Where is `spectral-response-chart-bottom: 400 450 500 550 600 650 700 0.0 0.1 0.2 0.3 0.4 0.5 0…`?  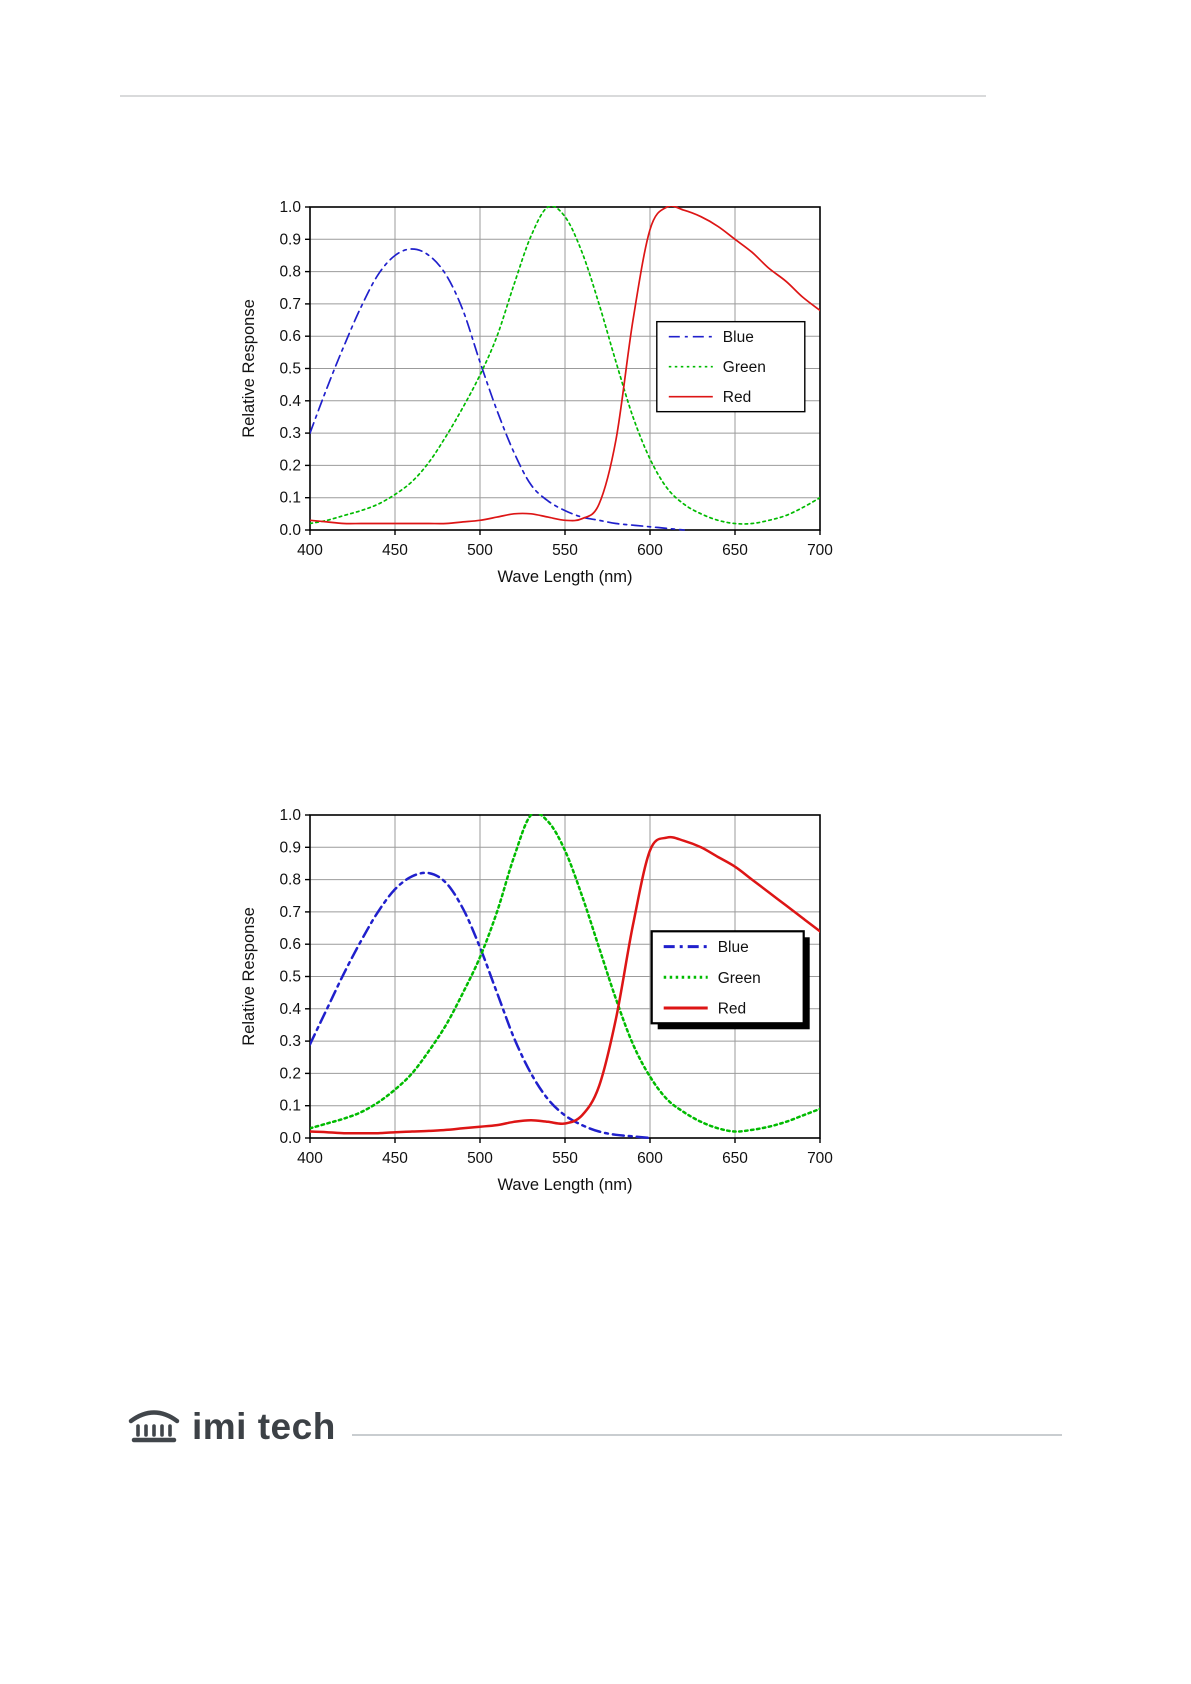
spectral-response-chart-bottom: 400 450 500 550 600 650 700 0.0 0.1 0.2 0.3 0.4 0.5 0… is located at coordinates (536, 1000).